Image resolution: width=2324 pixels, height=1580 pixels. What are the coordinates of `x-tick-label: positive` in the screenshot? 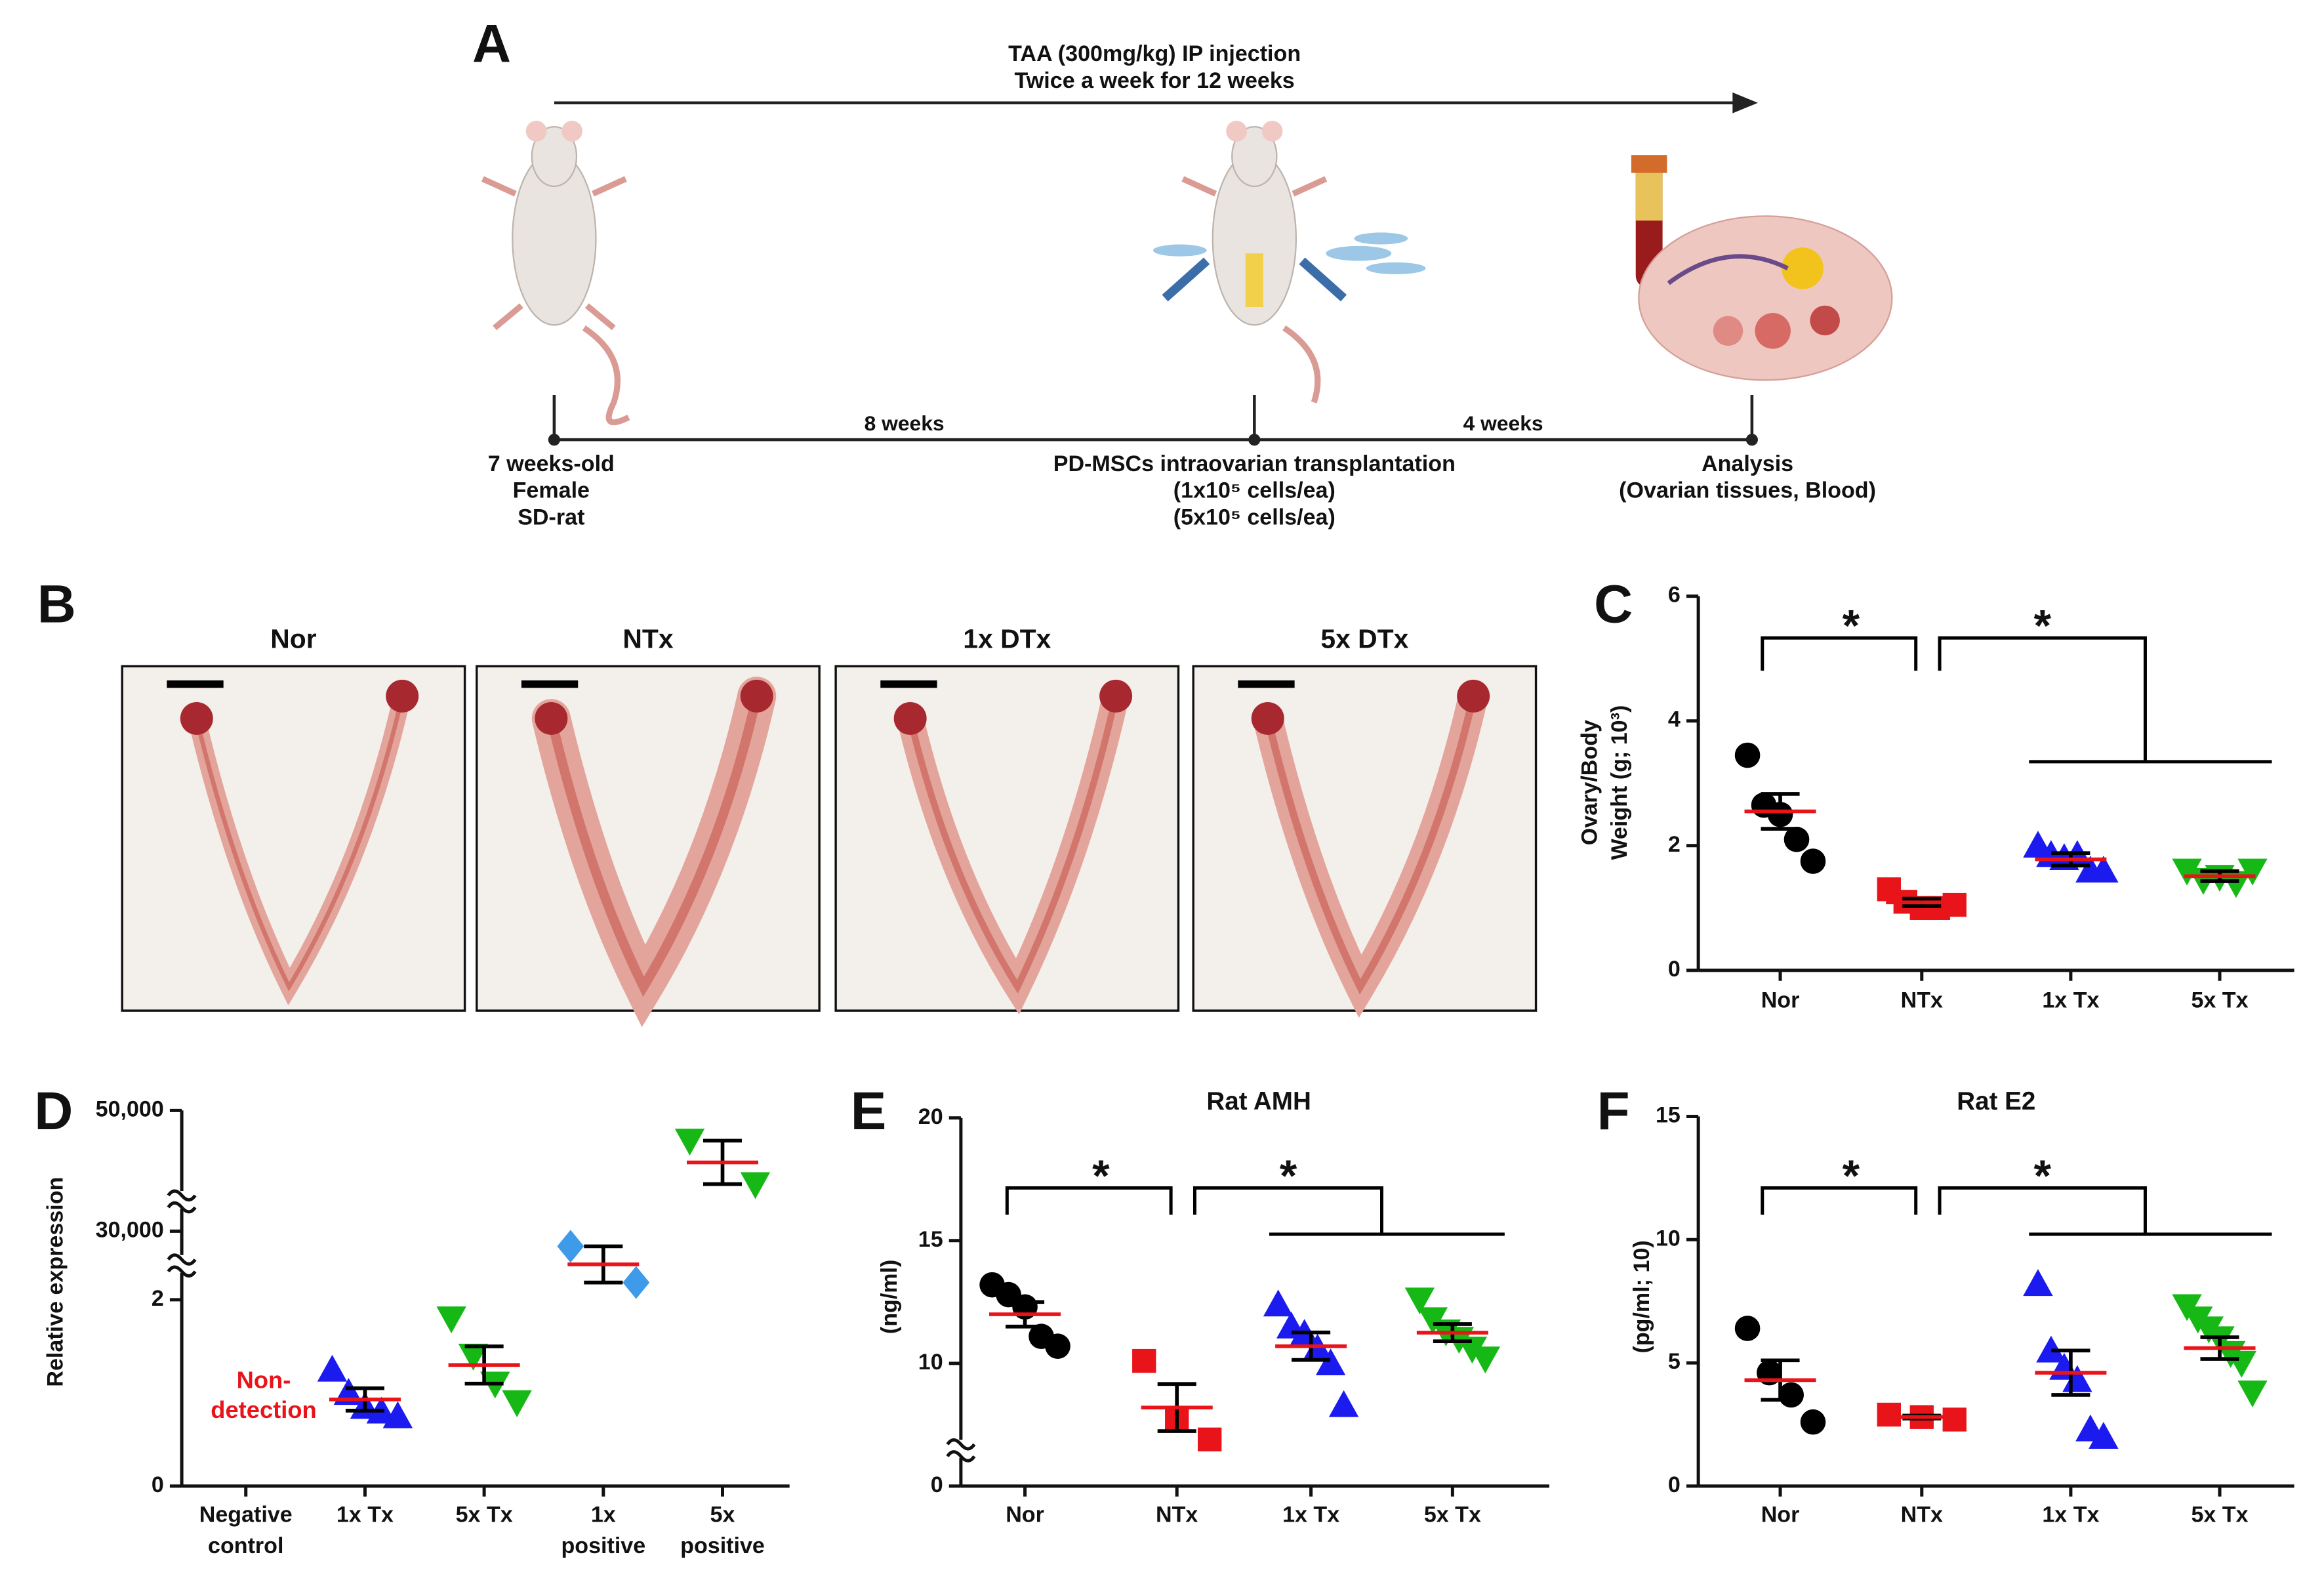 It's located at (603, 1545).